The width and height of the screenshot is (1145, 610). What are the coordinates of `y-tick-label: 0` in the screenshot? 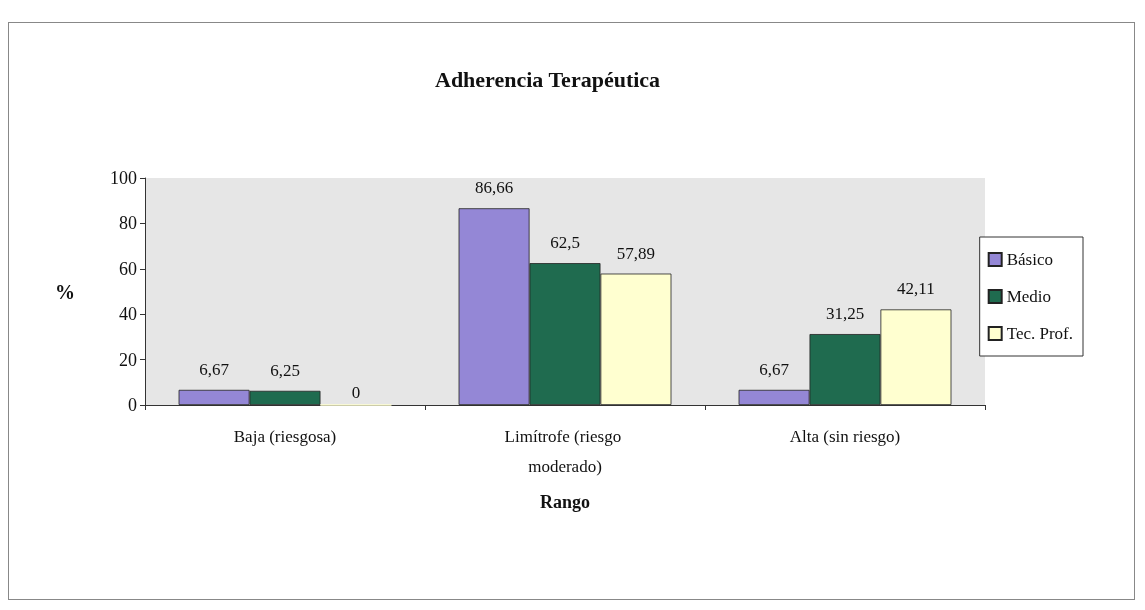 It's located at (132, 405).